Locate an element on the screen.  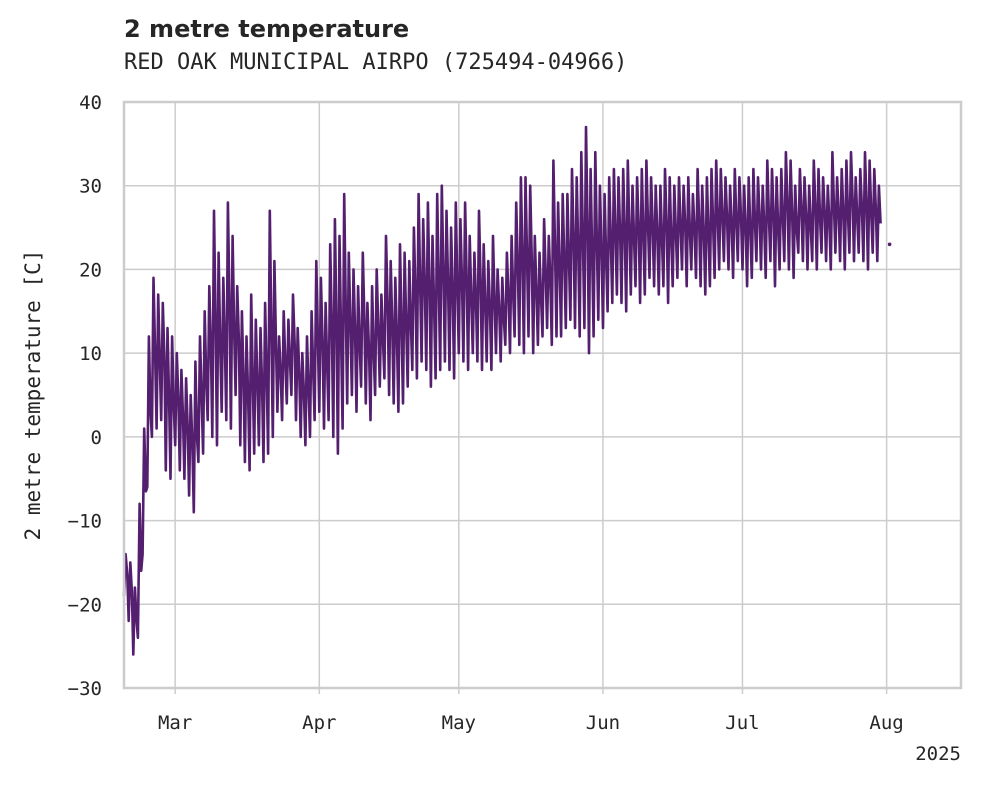
chart-subtitle: RED OAK MUNICIPAL AIRPO (725494-04966) is located at coordinates (376, 62).